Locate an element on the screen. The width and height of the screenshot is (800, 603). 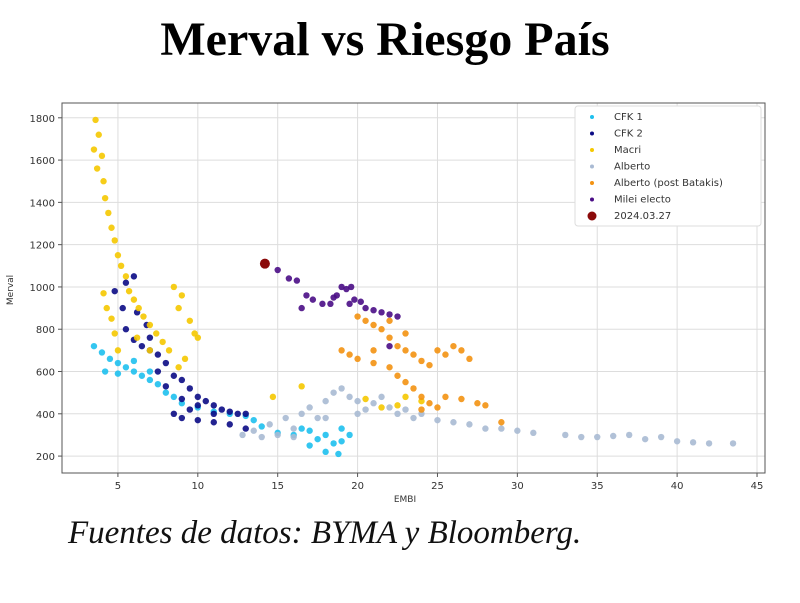
chart-title: Merval vs Riesgo País is located at coordinates (385, 39).